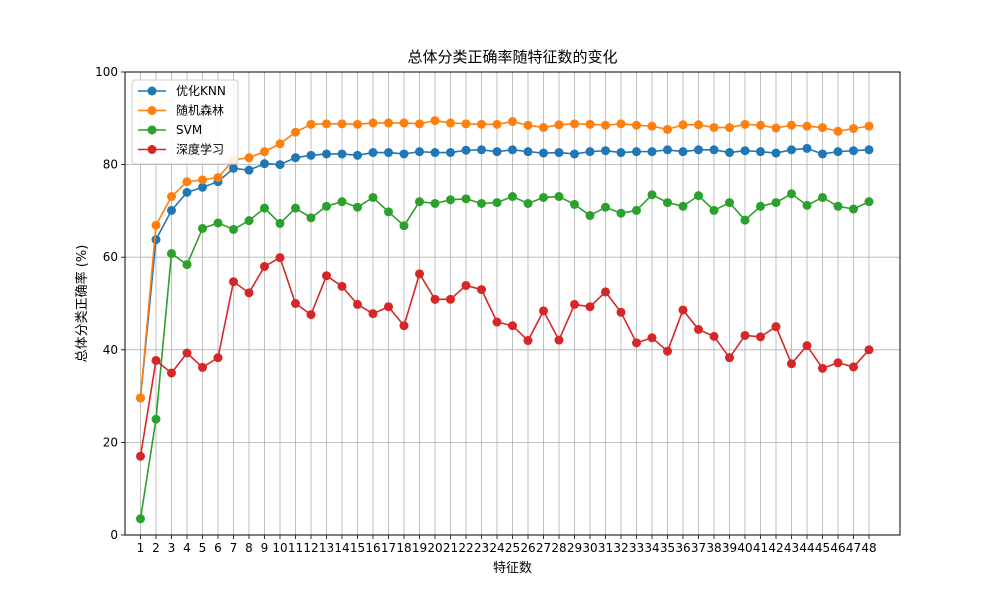 Image resolution: width=1000 pixels, height=600 pixels. Describe the element at coordinates (450, 548) in the screenshot. I see `x-tick-label: 21` at that location.